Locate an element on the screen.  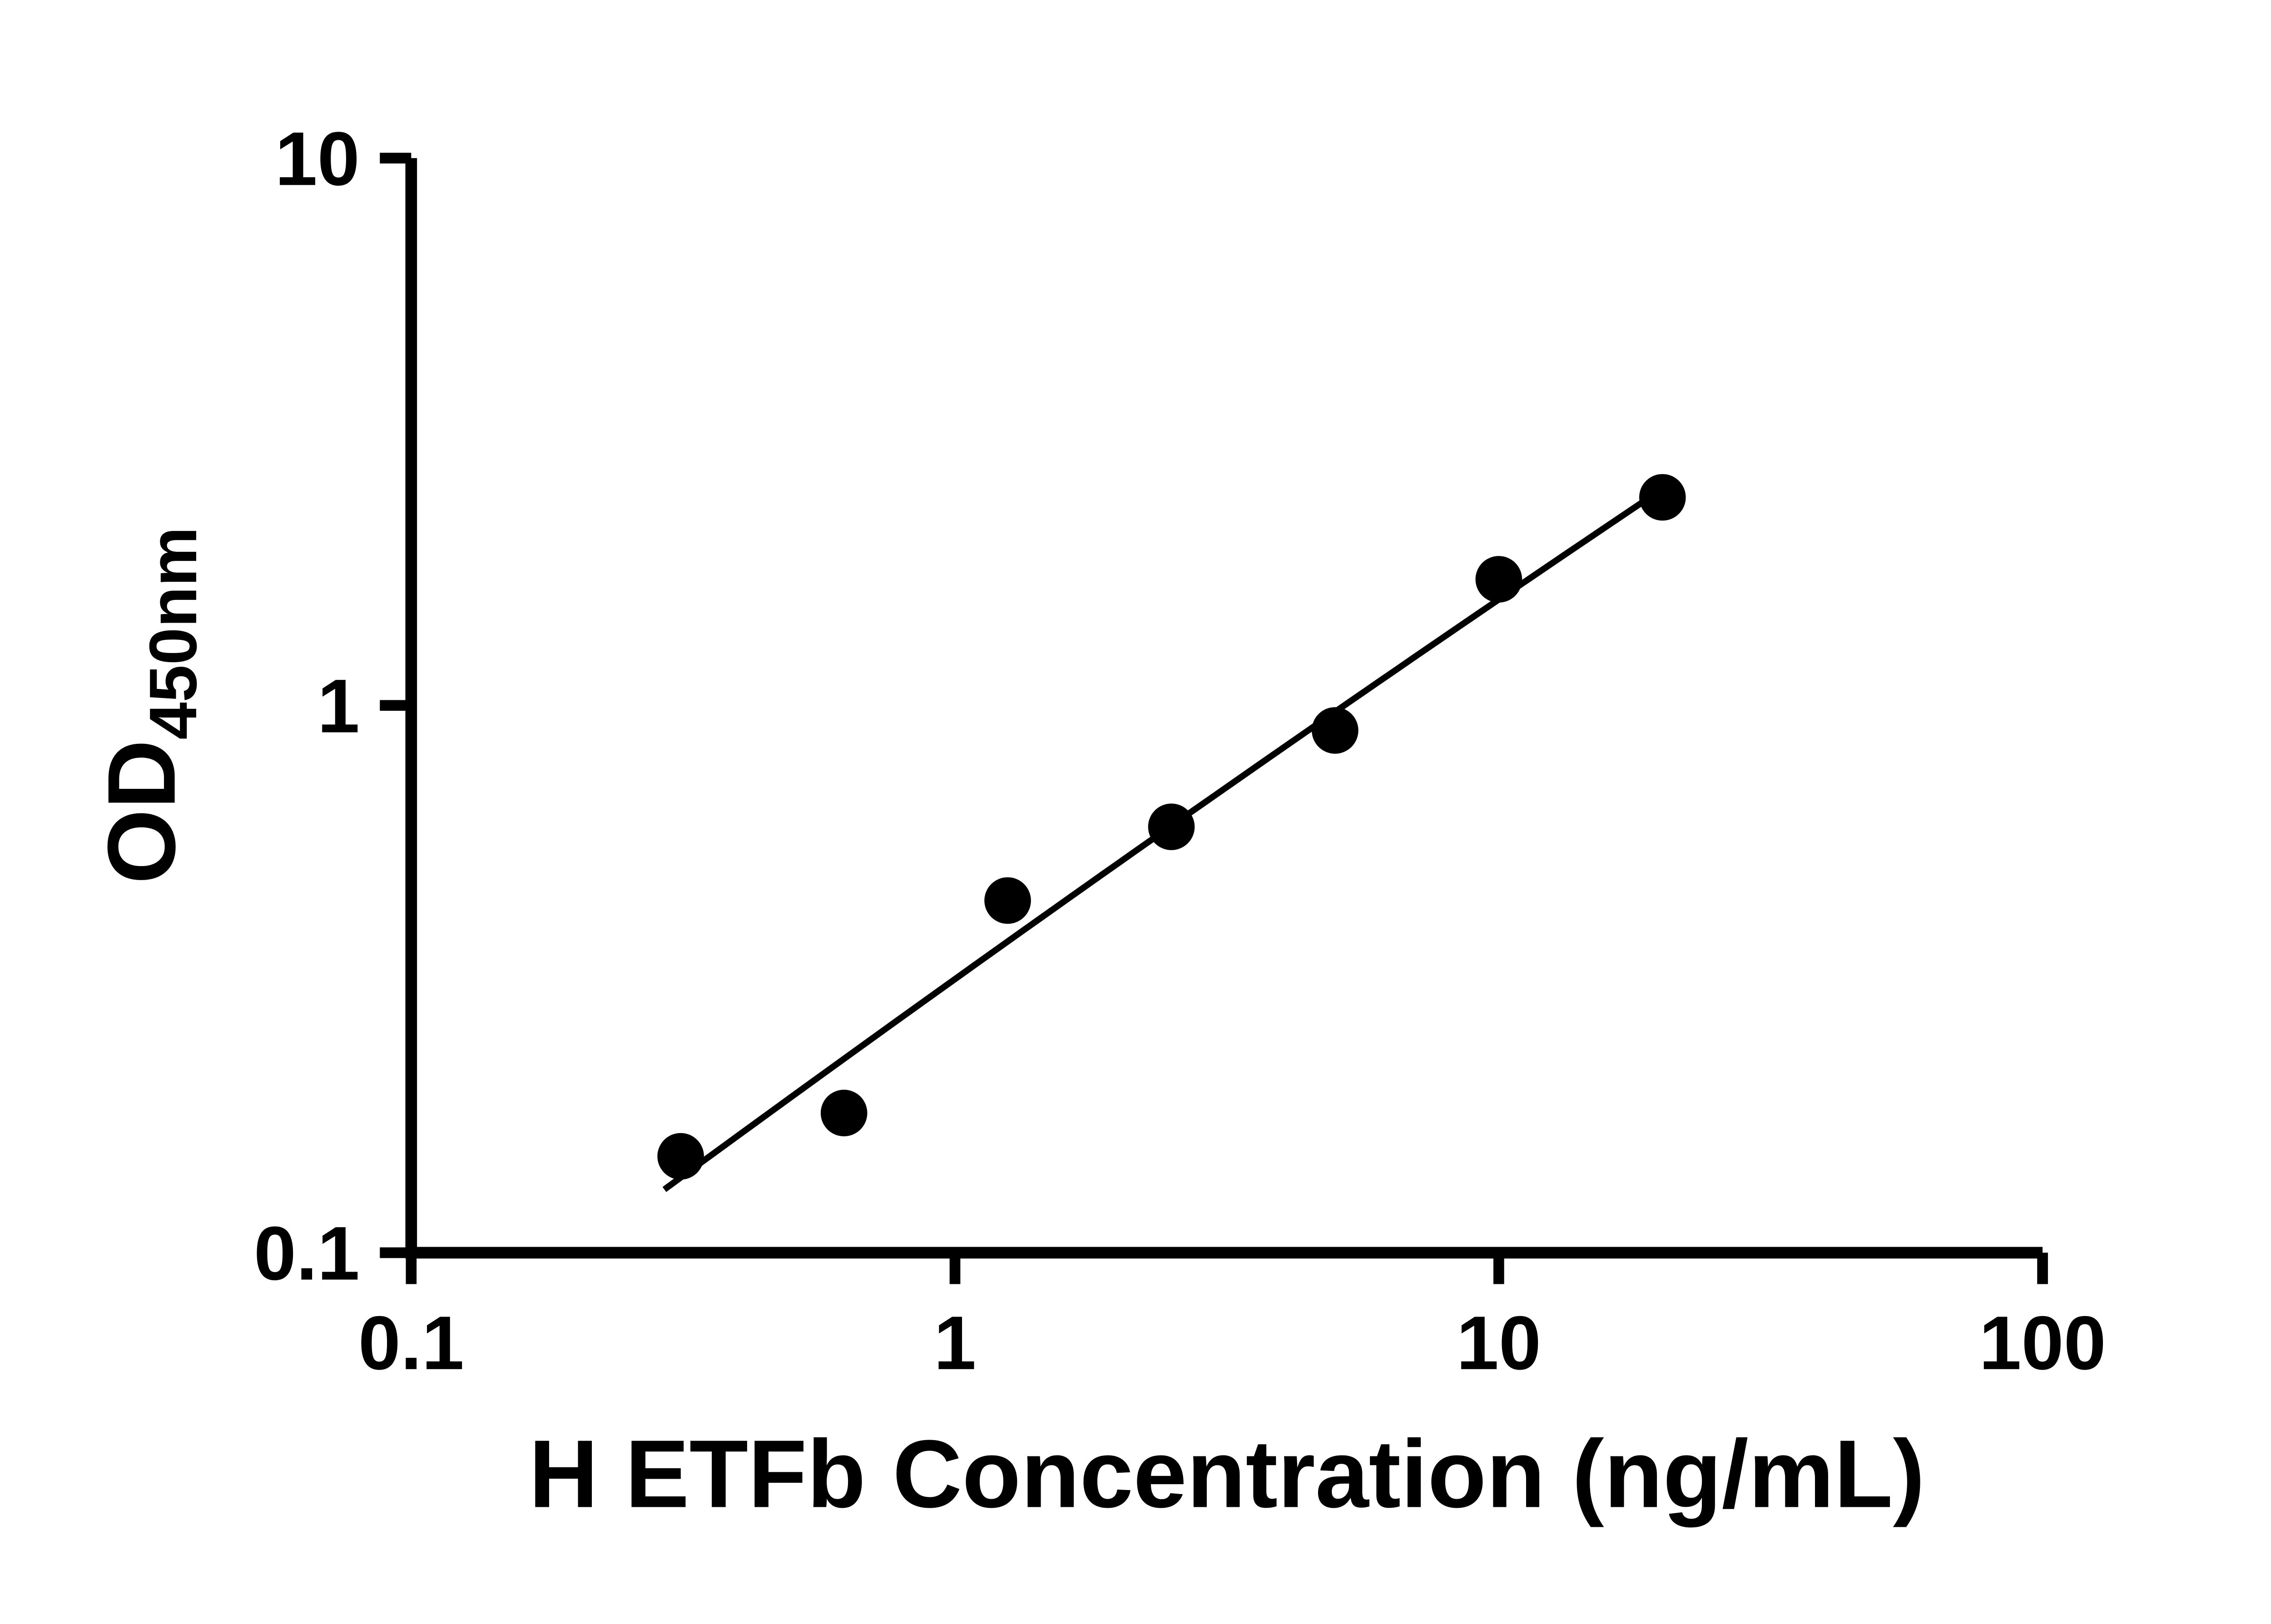
y-axis-tick-label: 0.1 is located at coordinates (307, 1253).